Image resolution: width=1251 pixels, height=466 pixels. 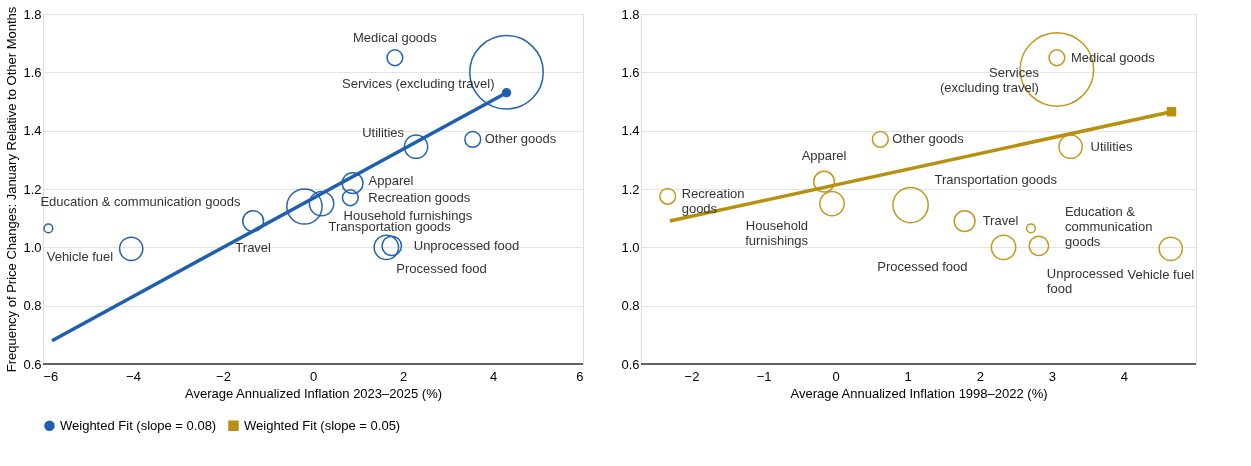 What do you see at coordinates (133, 376) in the screenshot?
I see `x-tick-label: −4` at bounding box center [133, 376].